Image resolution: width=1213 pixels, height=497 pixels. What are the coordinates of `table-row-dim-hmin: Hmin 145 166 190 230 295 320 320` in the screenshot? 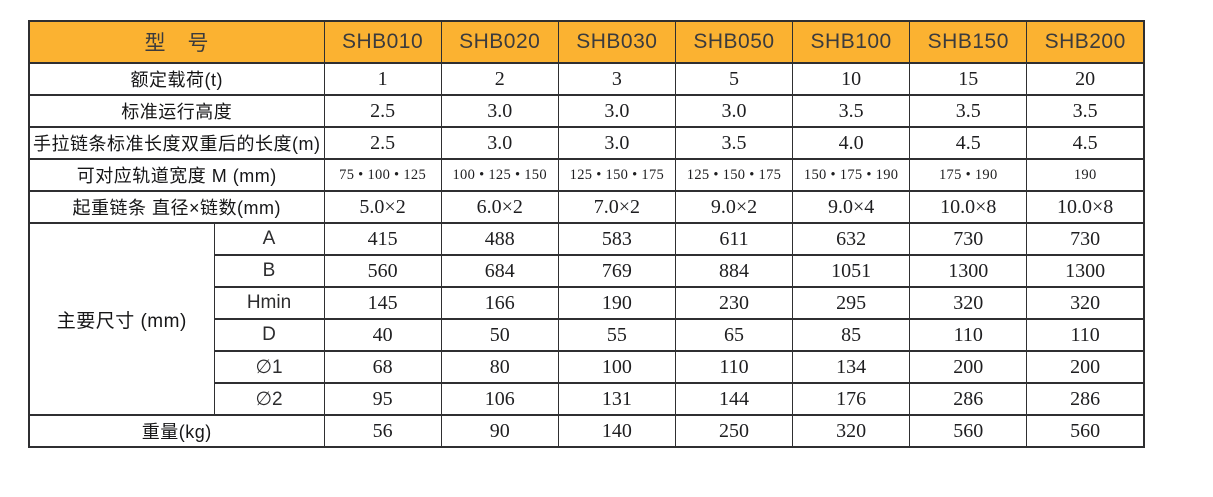 It's located at (587, 303).